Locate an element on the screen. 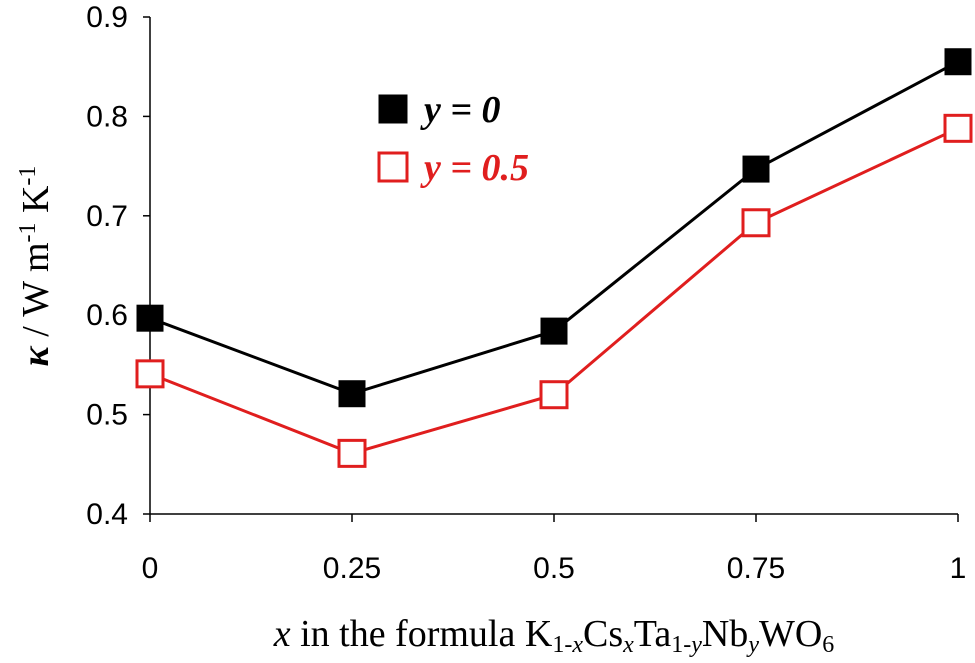  legend: y = 0 y = 0.5 is located at coordinates (453, 139).